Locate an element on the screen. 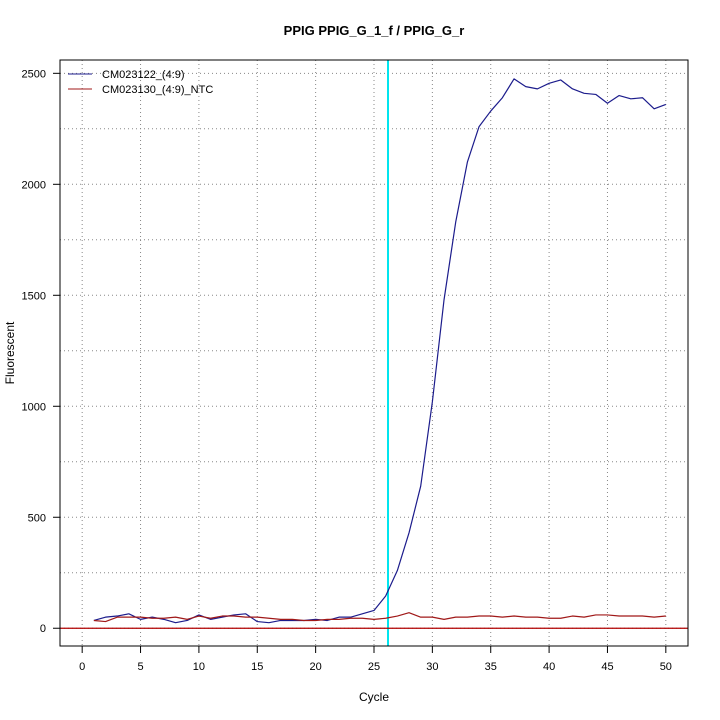  x-tick-label: 20 is located at coordinates (316, 667).